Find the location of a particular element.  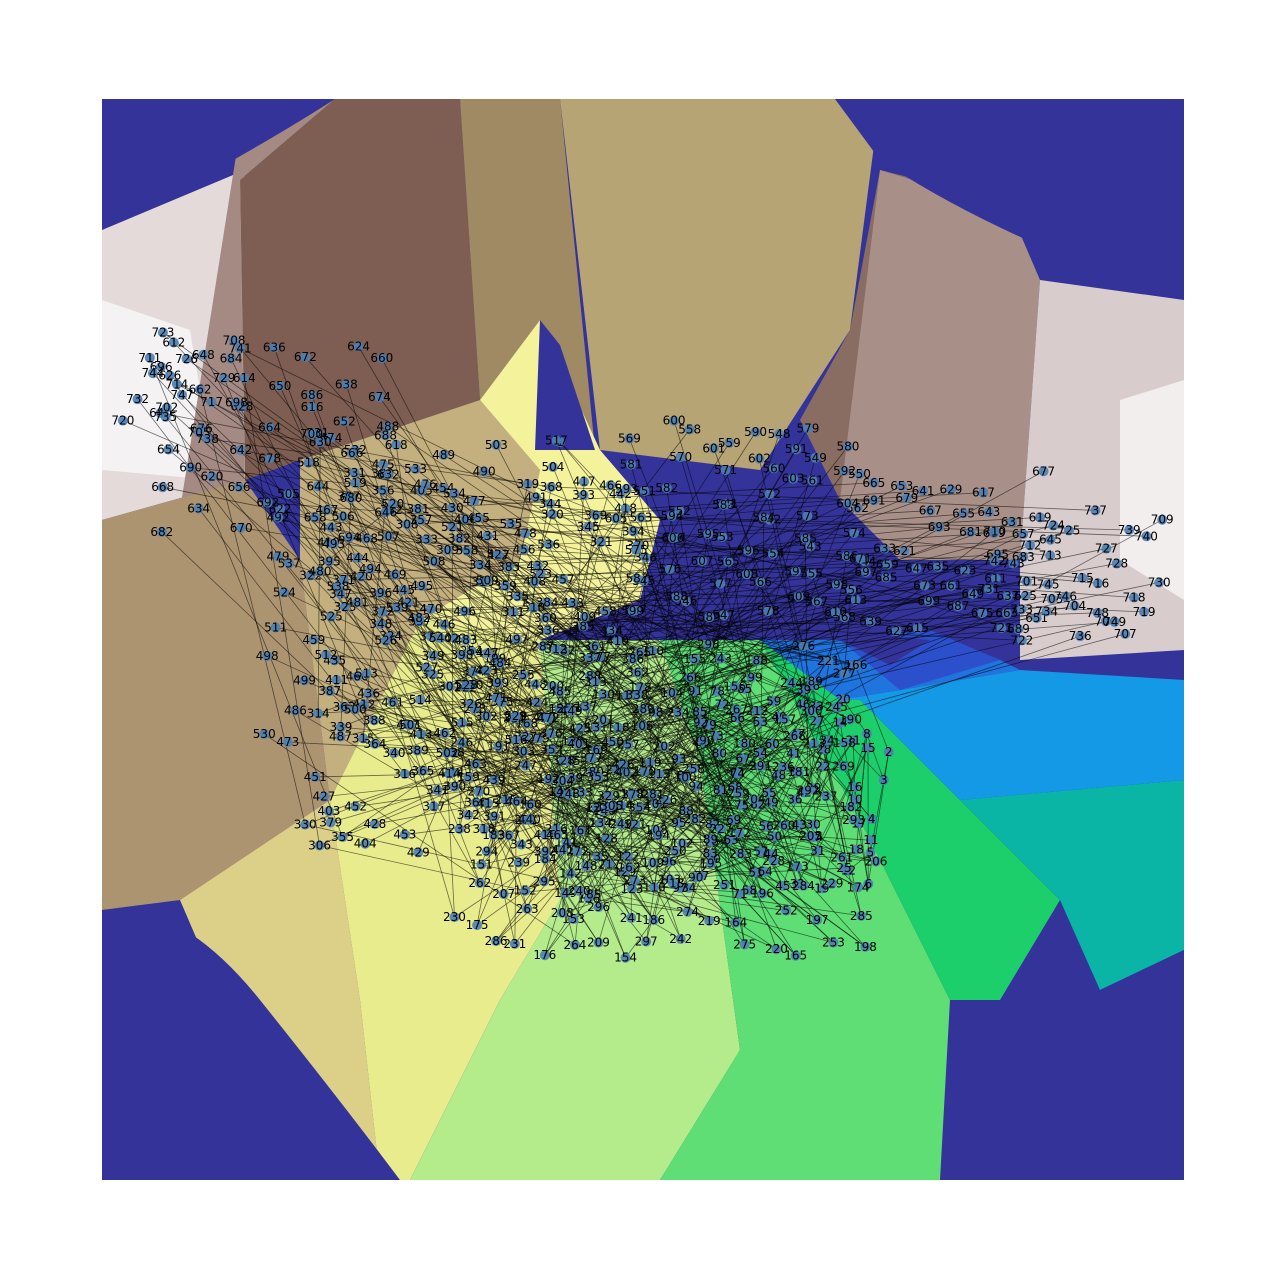

node-688-label: 688 is located at coordinates (385, 435).